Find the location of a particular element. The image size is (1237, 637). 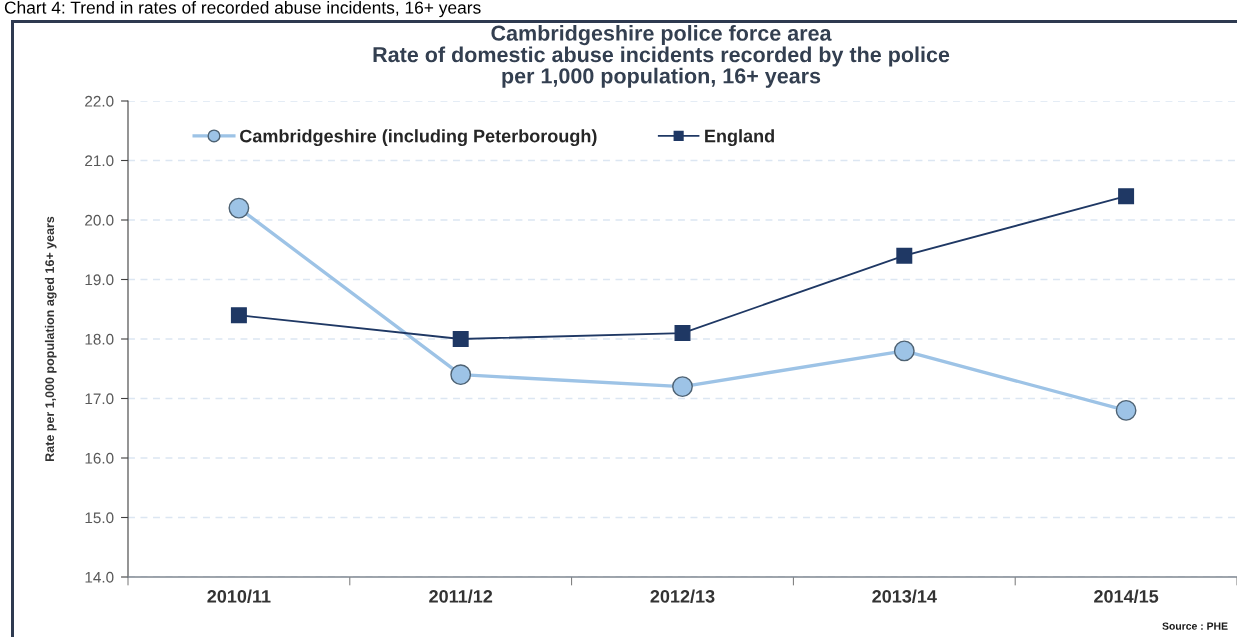

x-tick-label: 2010/11 is located at coordinates (239, 596).